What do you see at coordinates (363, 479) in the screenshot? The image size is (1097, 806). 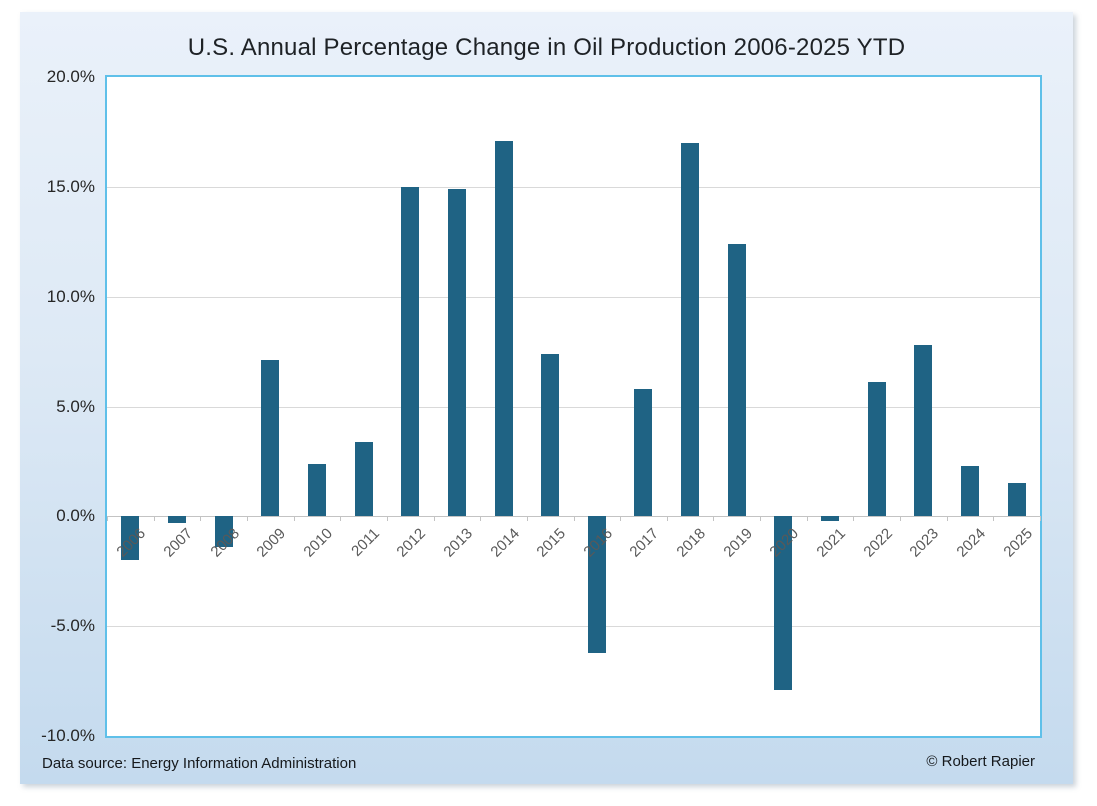 I see `bar-2011` at bounding box center [363, 479].